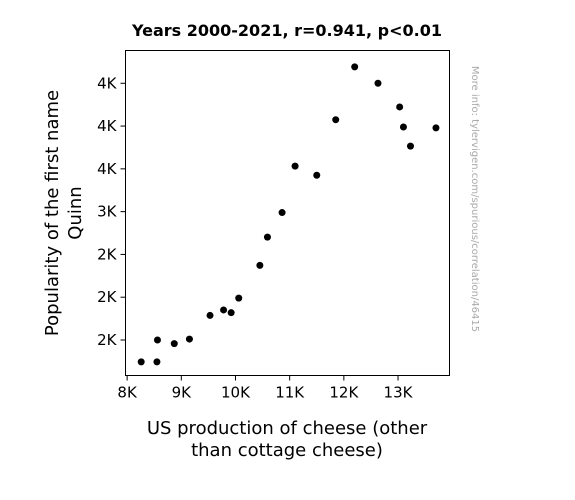 The width and height of the screenshot is (575, 500). What do you see at coordinates (265, 388) in the screenshot?
I see `x-axis: 8K 9K 10K 11K 12K 13K` at bounding box center [265, 388].